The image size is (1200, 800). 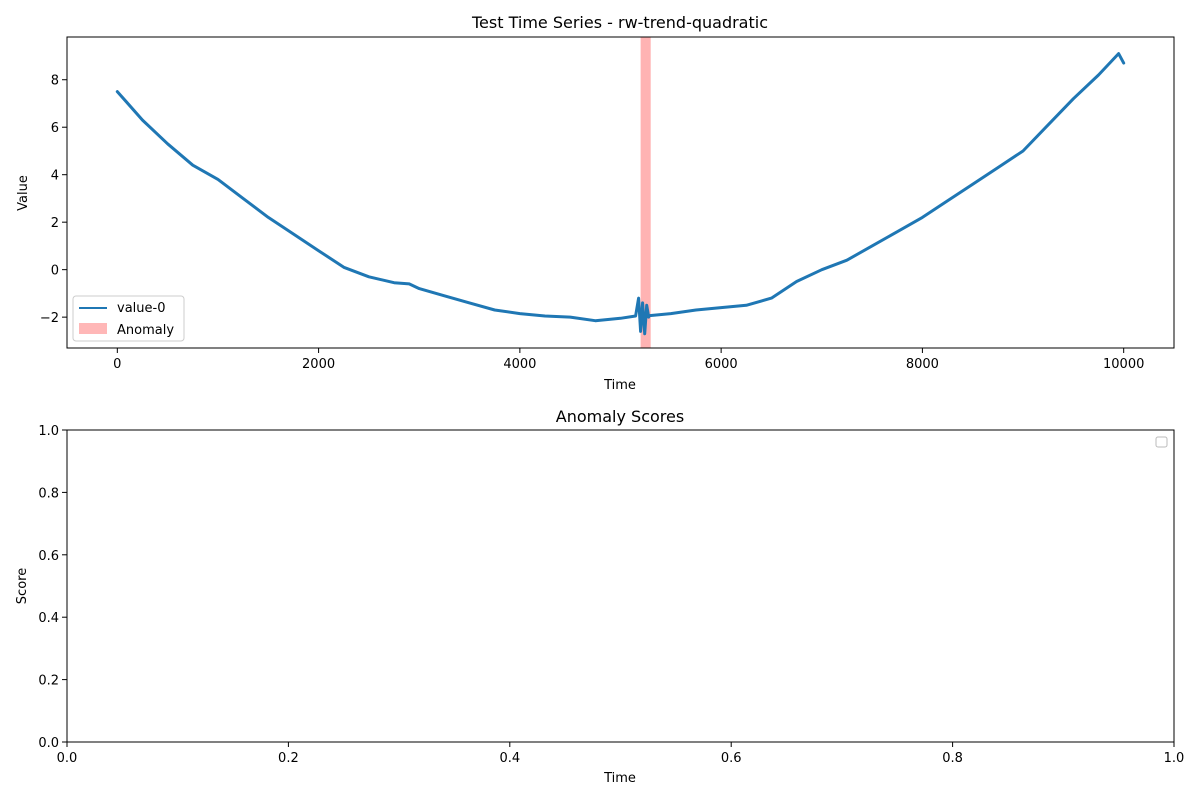 I want to click on x-tick-label: 0.2, so click(x=288, y=758).